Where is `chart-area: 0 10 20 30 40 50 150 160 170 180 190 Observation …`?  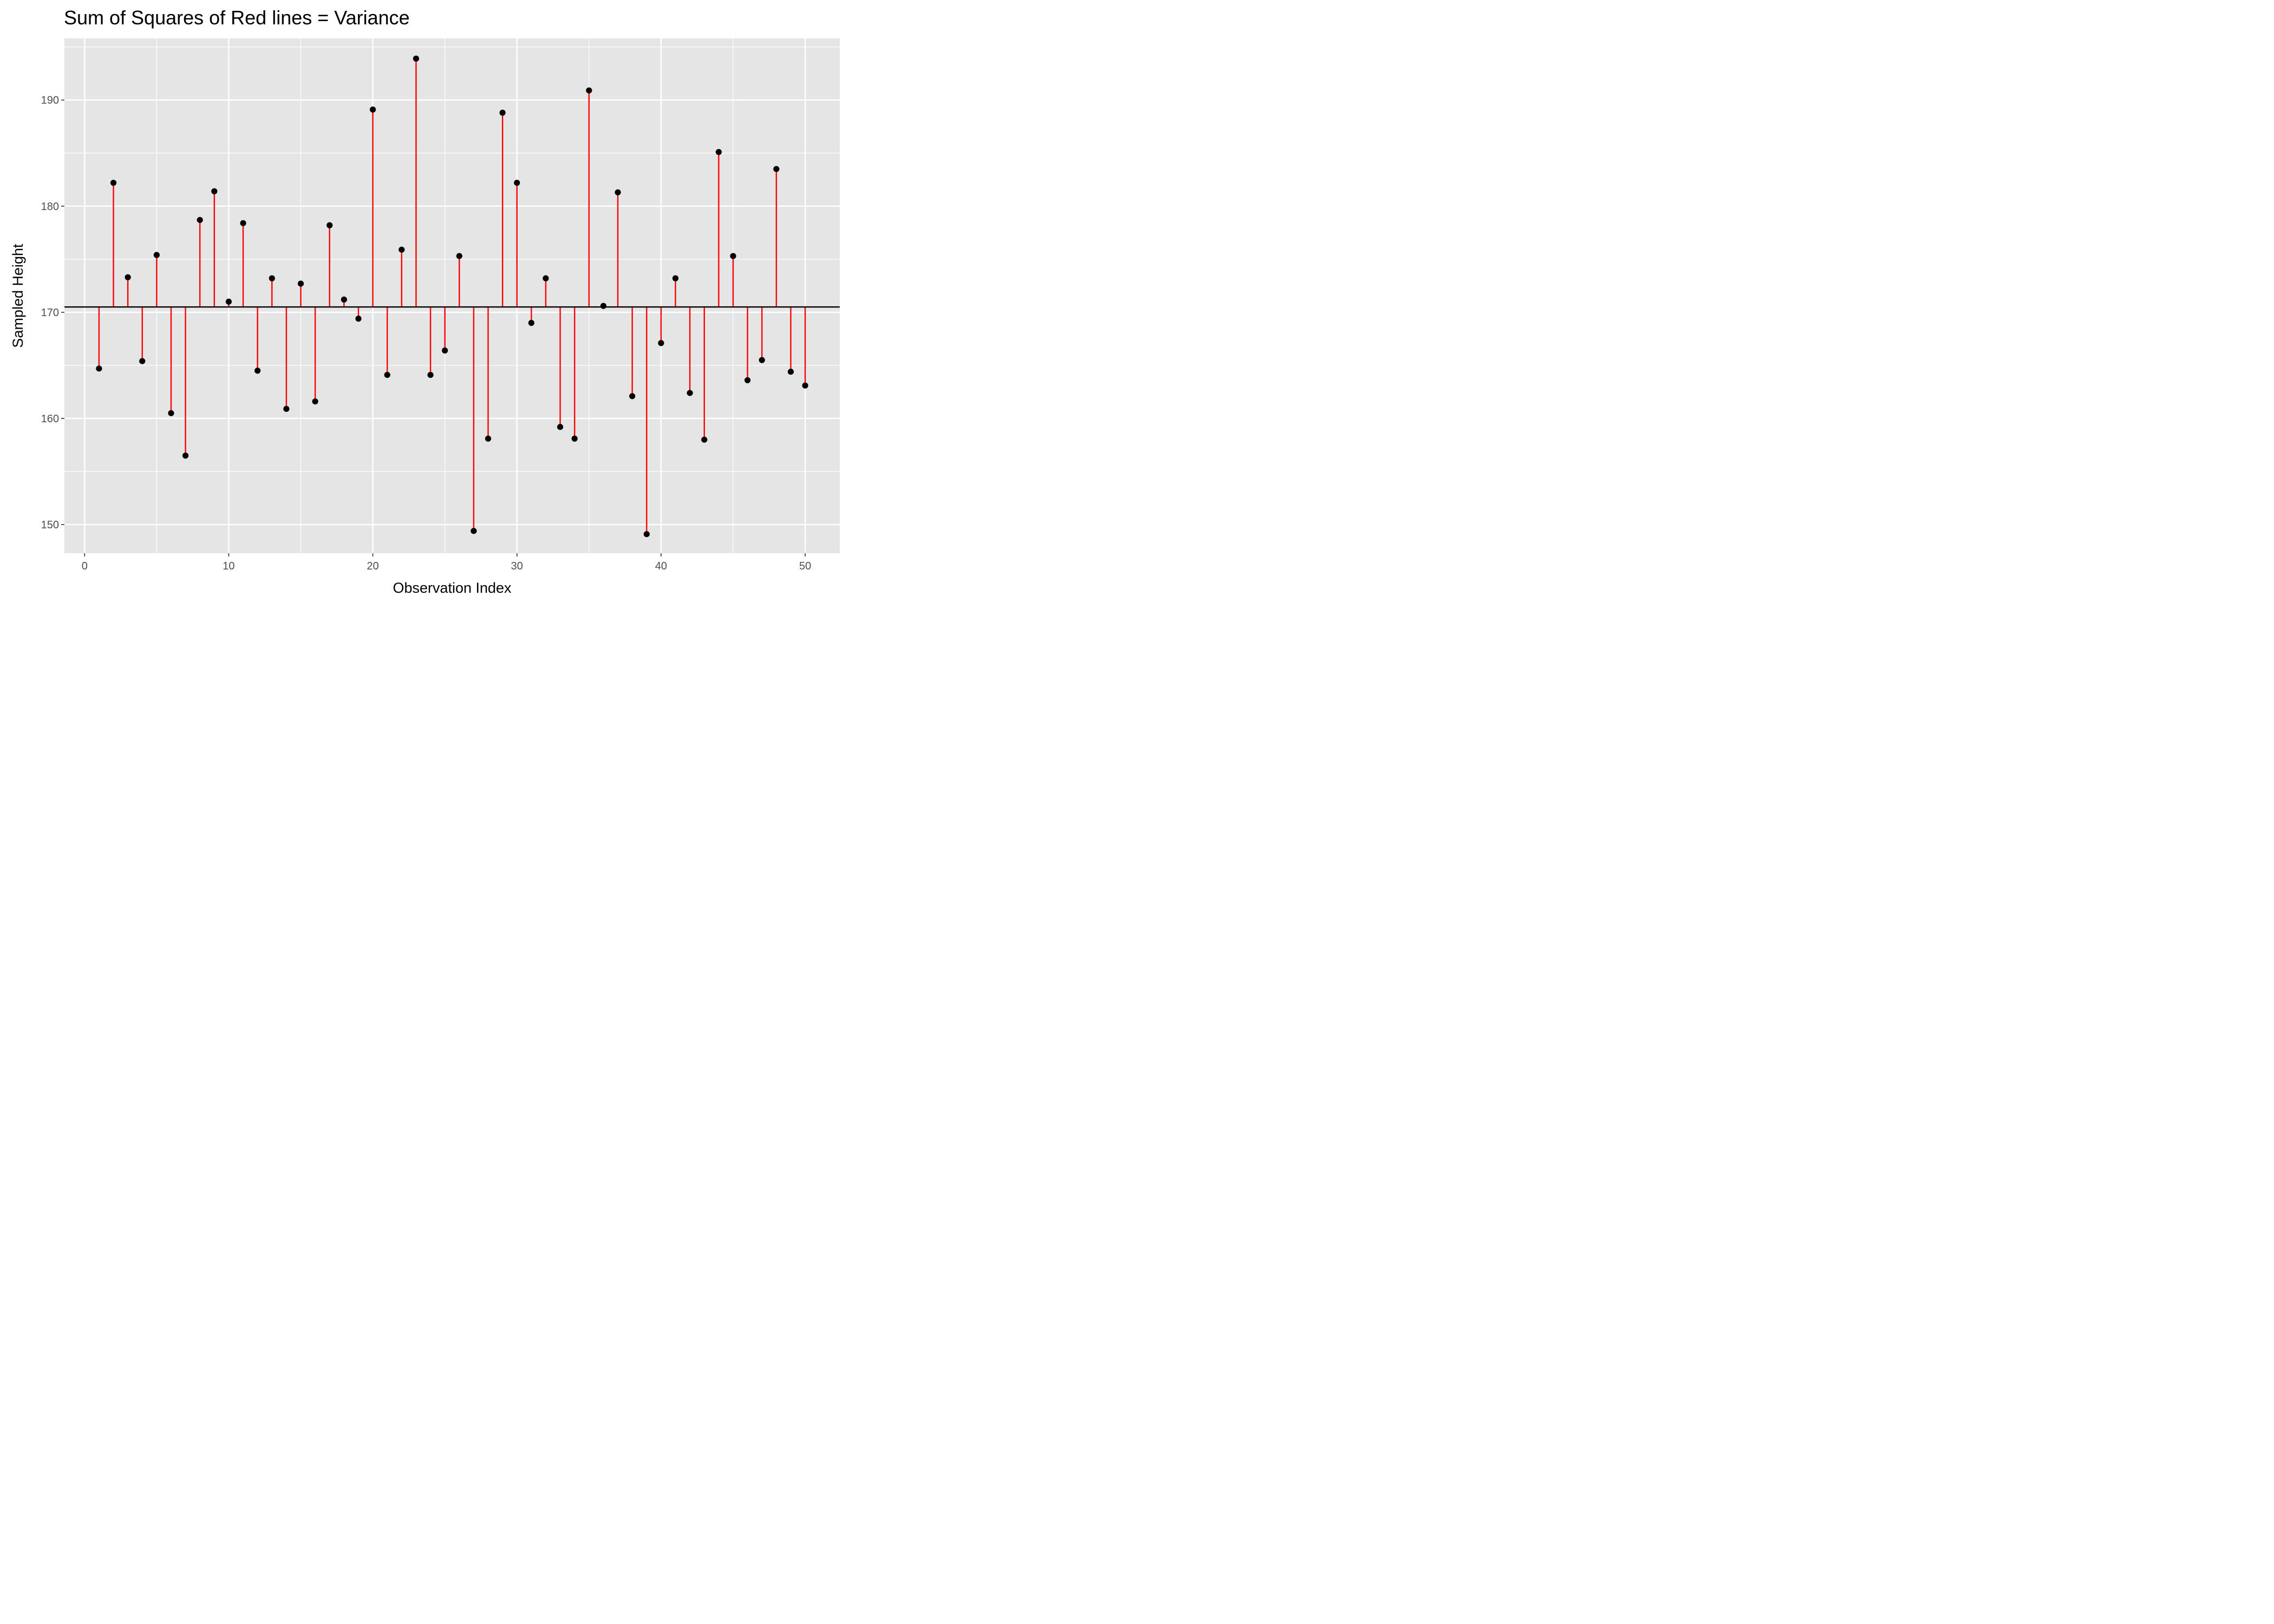 chart-area: 0 10 20 30 40 50 150 160 170 180 190 Observation … is located at coordinates (425, 317).